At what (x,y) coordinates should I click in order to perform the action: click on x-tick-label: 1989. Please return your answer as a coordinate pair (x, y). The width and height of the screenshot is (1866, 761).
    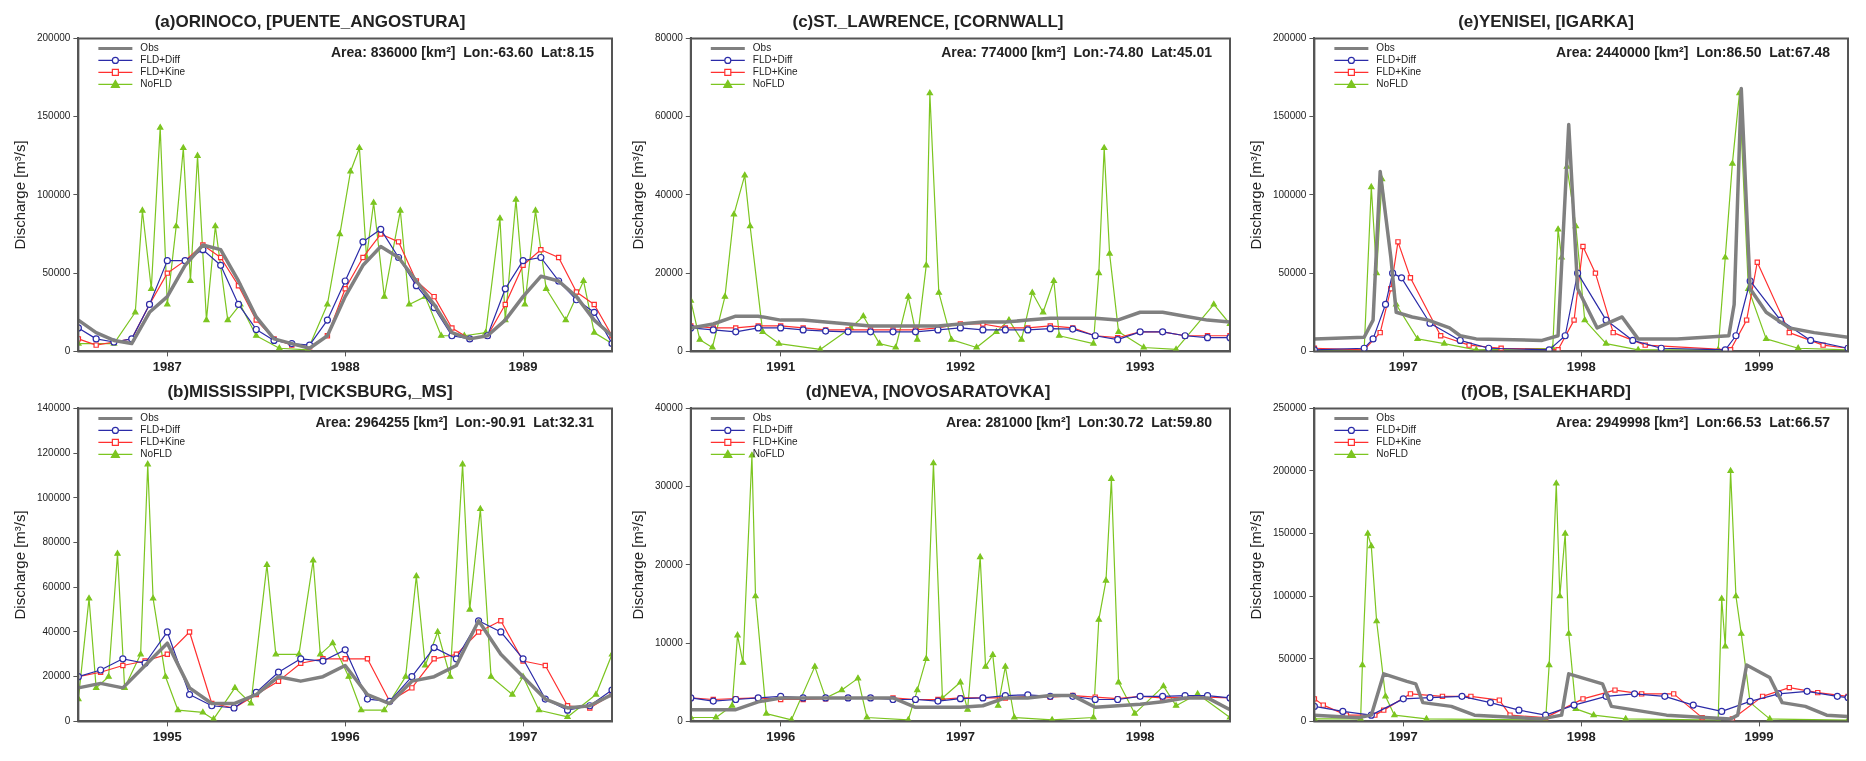
    Looking at the image, I should click on (523, 366).